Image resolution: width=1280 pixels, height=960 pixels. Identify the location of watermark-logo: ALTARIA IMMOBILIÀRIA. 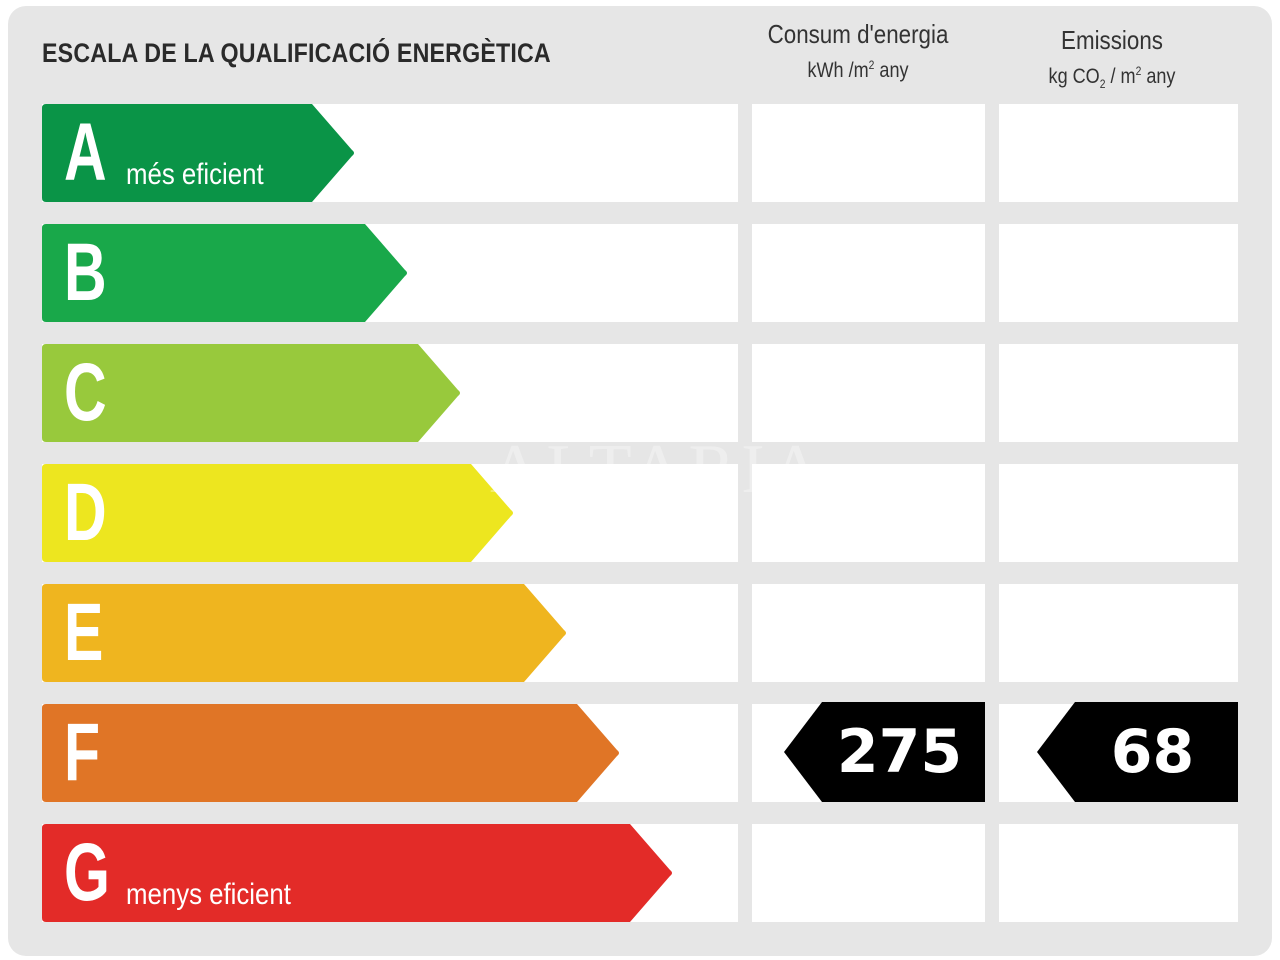
(659, 477).